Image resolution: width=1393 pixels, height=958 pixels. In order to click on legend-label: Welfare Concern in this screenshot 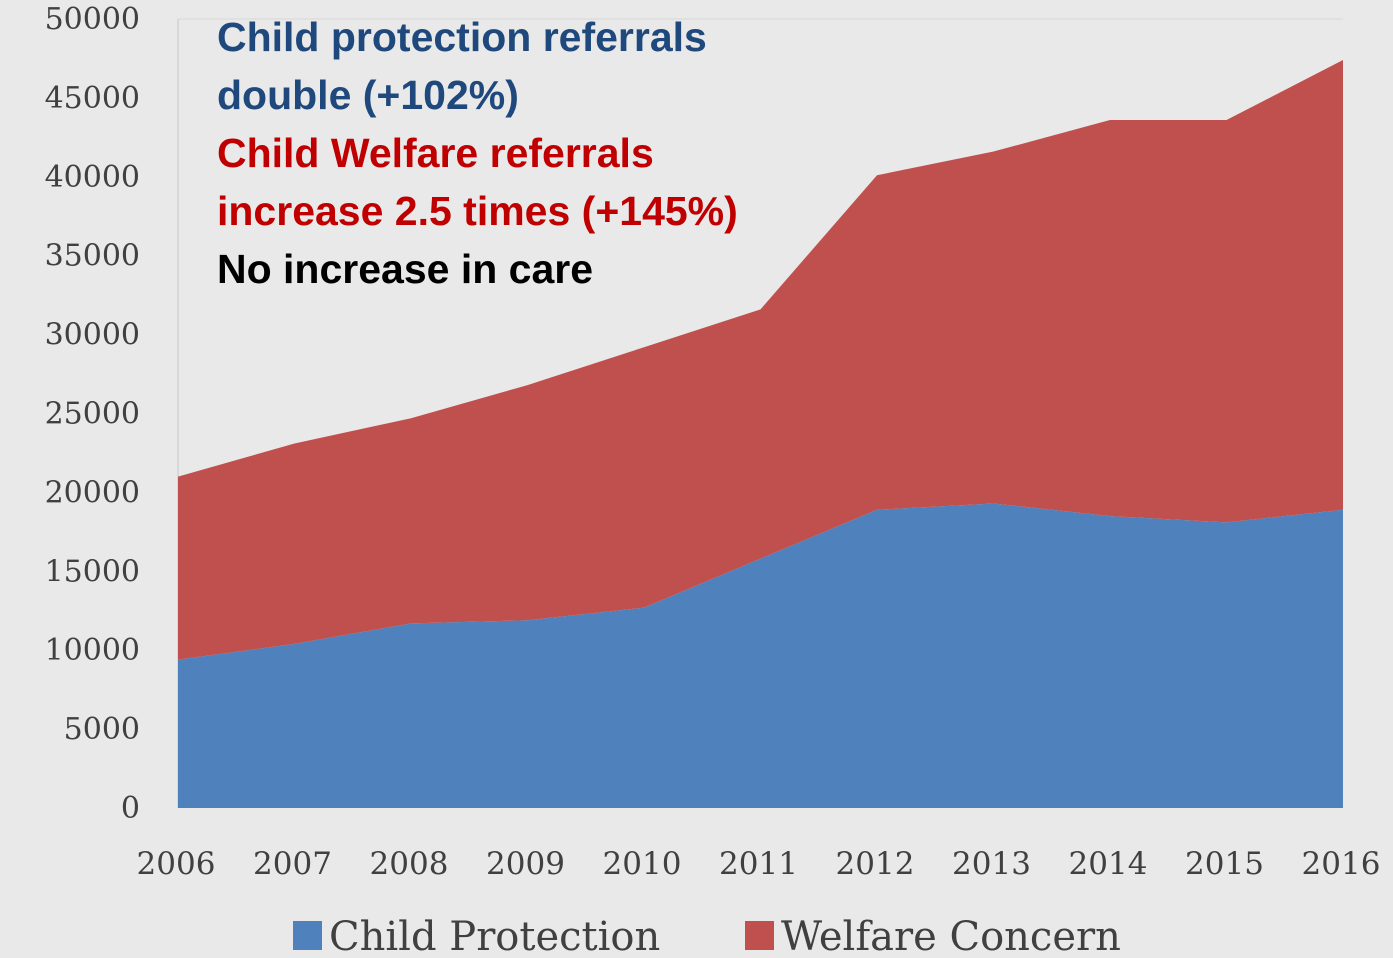, I will do `click(951, 936)`.